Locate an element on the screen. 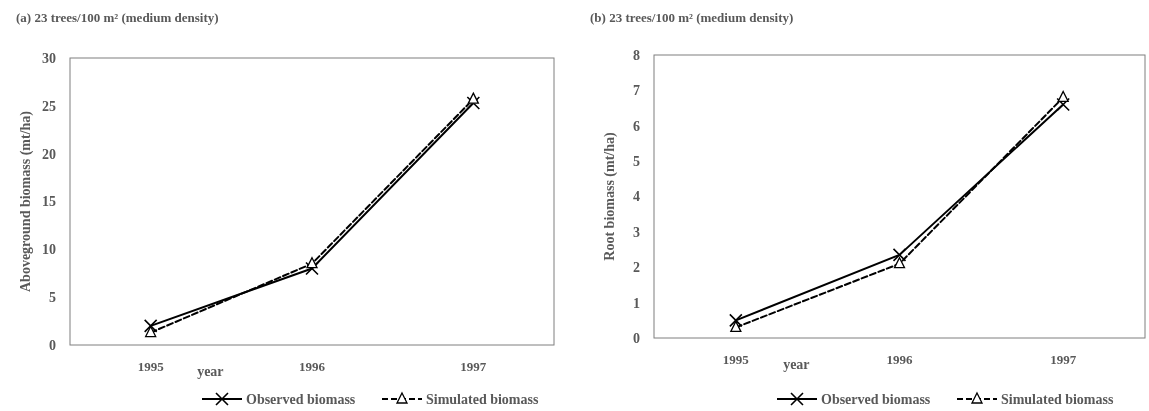  y-tick-label: 7 is located at coordinates (636, 91).